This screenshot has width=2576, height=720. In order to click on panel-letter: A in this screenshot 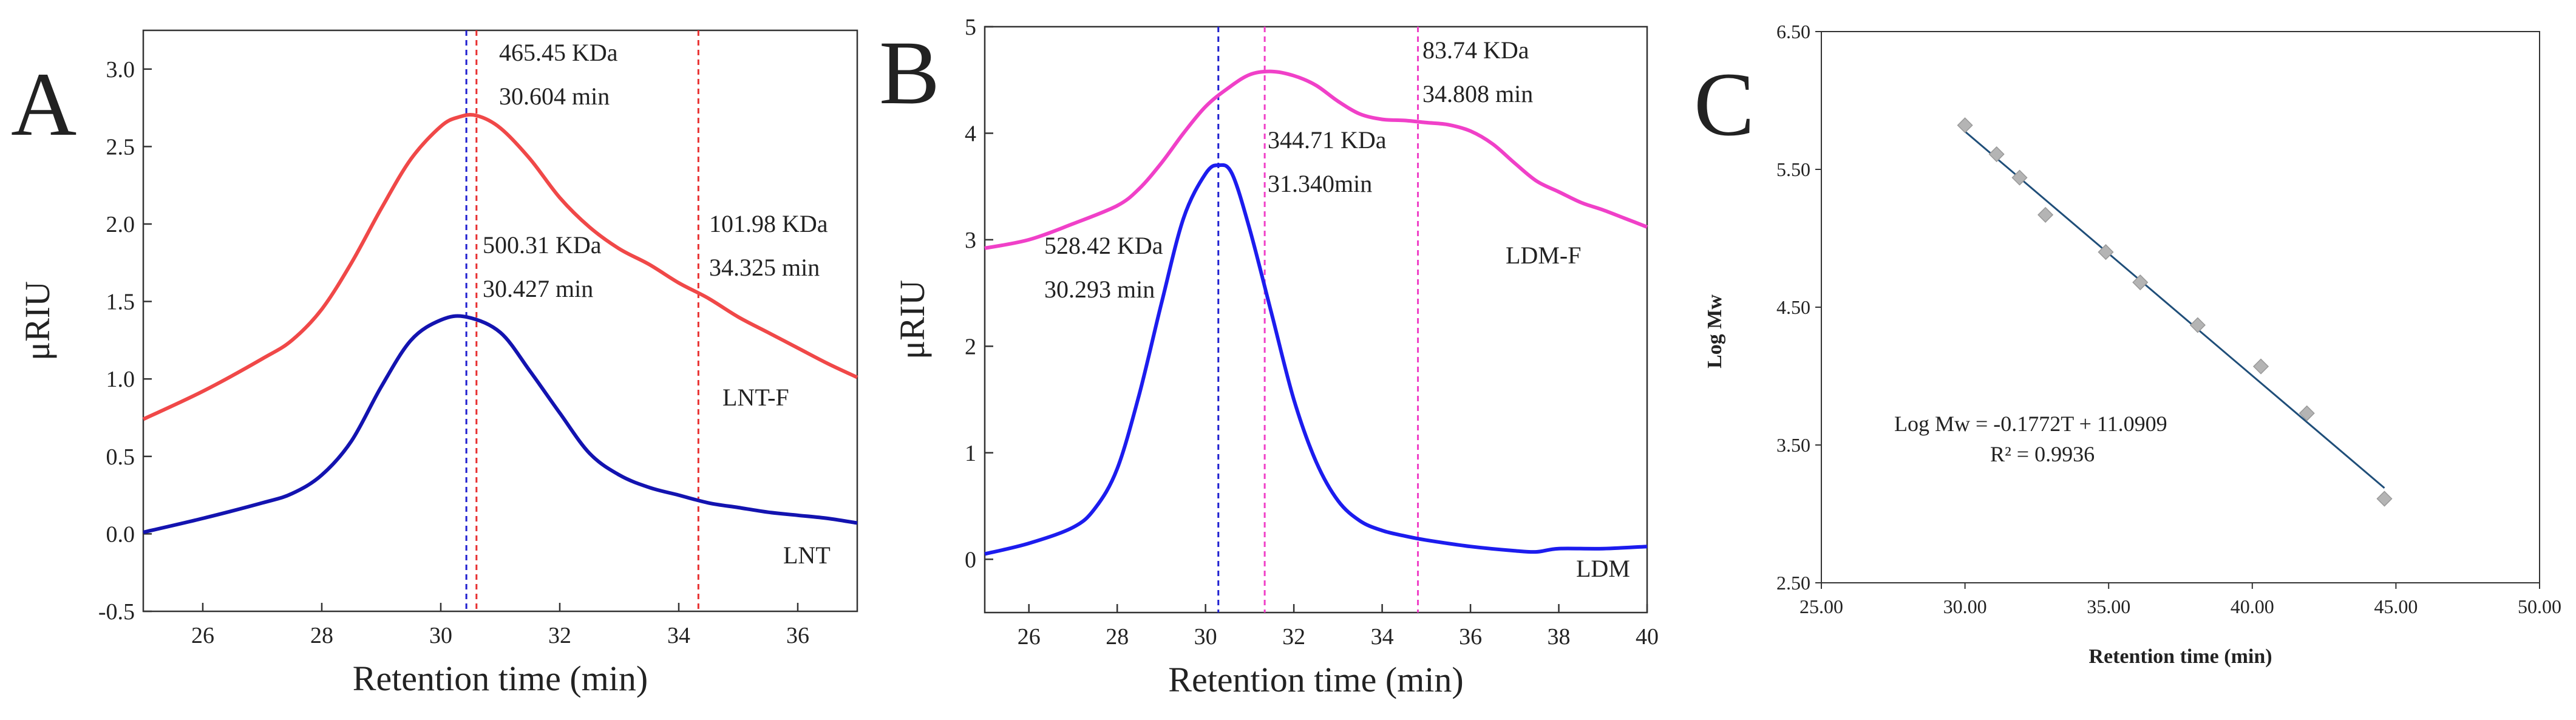, I will do `click(43, 104)`.